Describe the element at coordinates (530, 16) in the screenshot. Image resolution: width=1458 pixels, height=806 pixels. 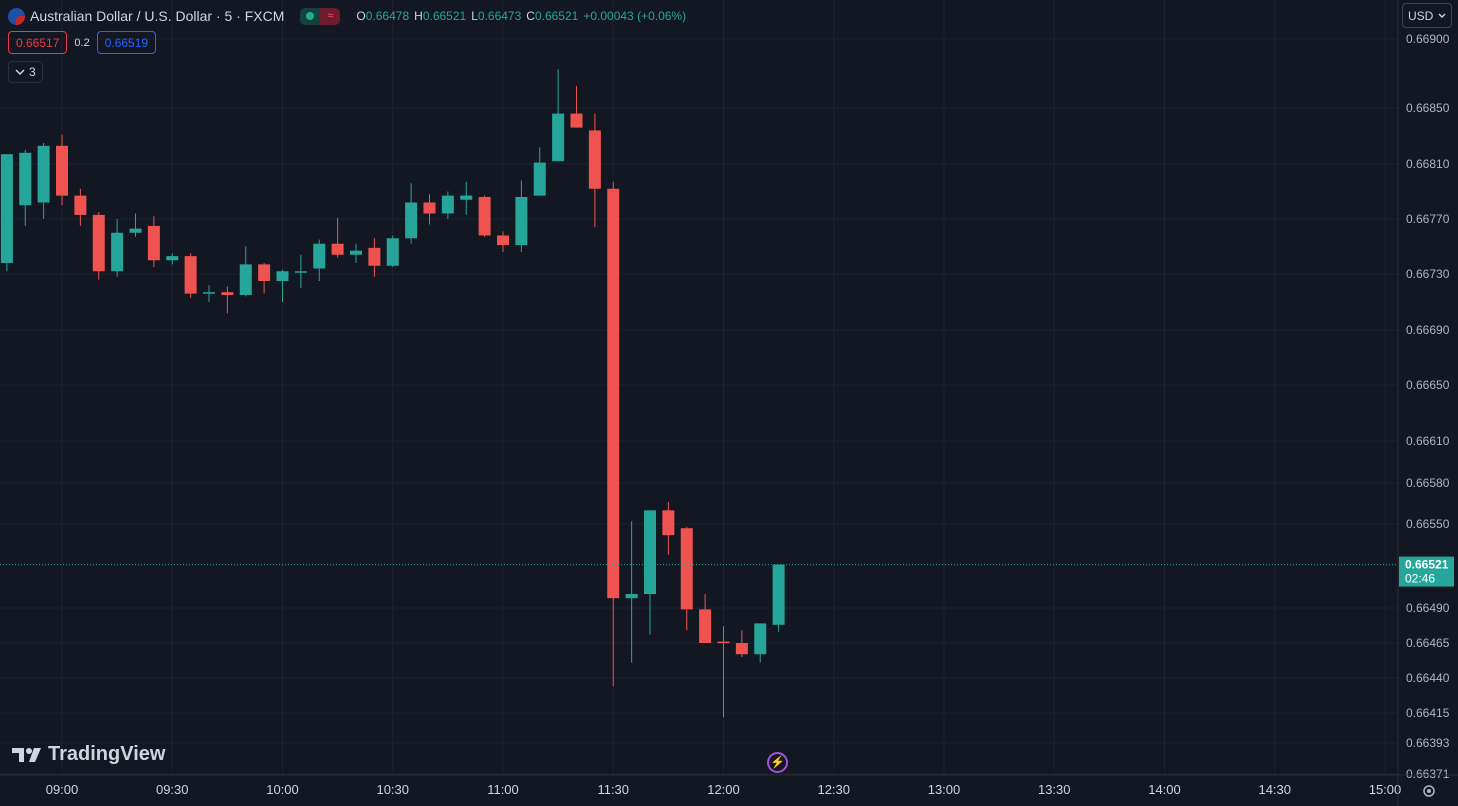
I see `close-key: C` at that location.